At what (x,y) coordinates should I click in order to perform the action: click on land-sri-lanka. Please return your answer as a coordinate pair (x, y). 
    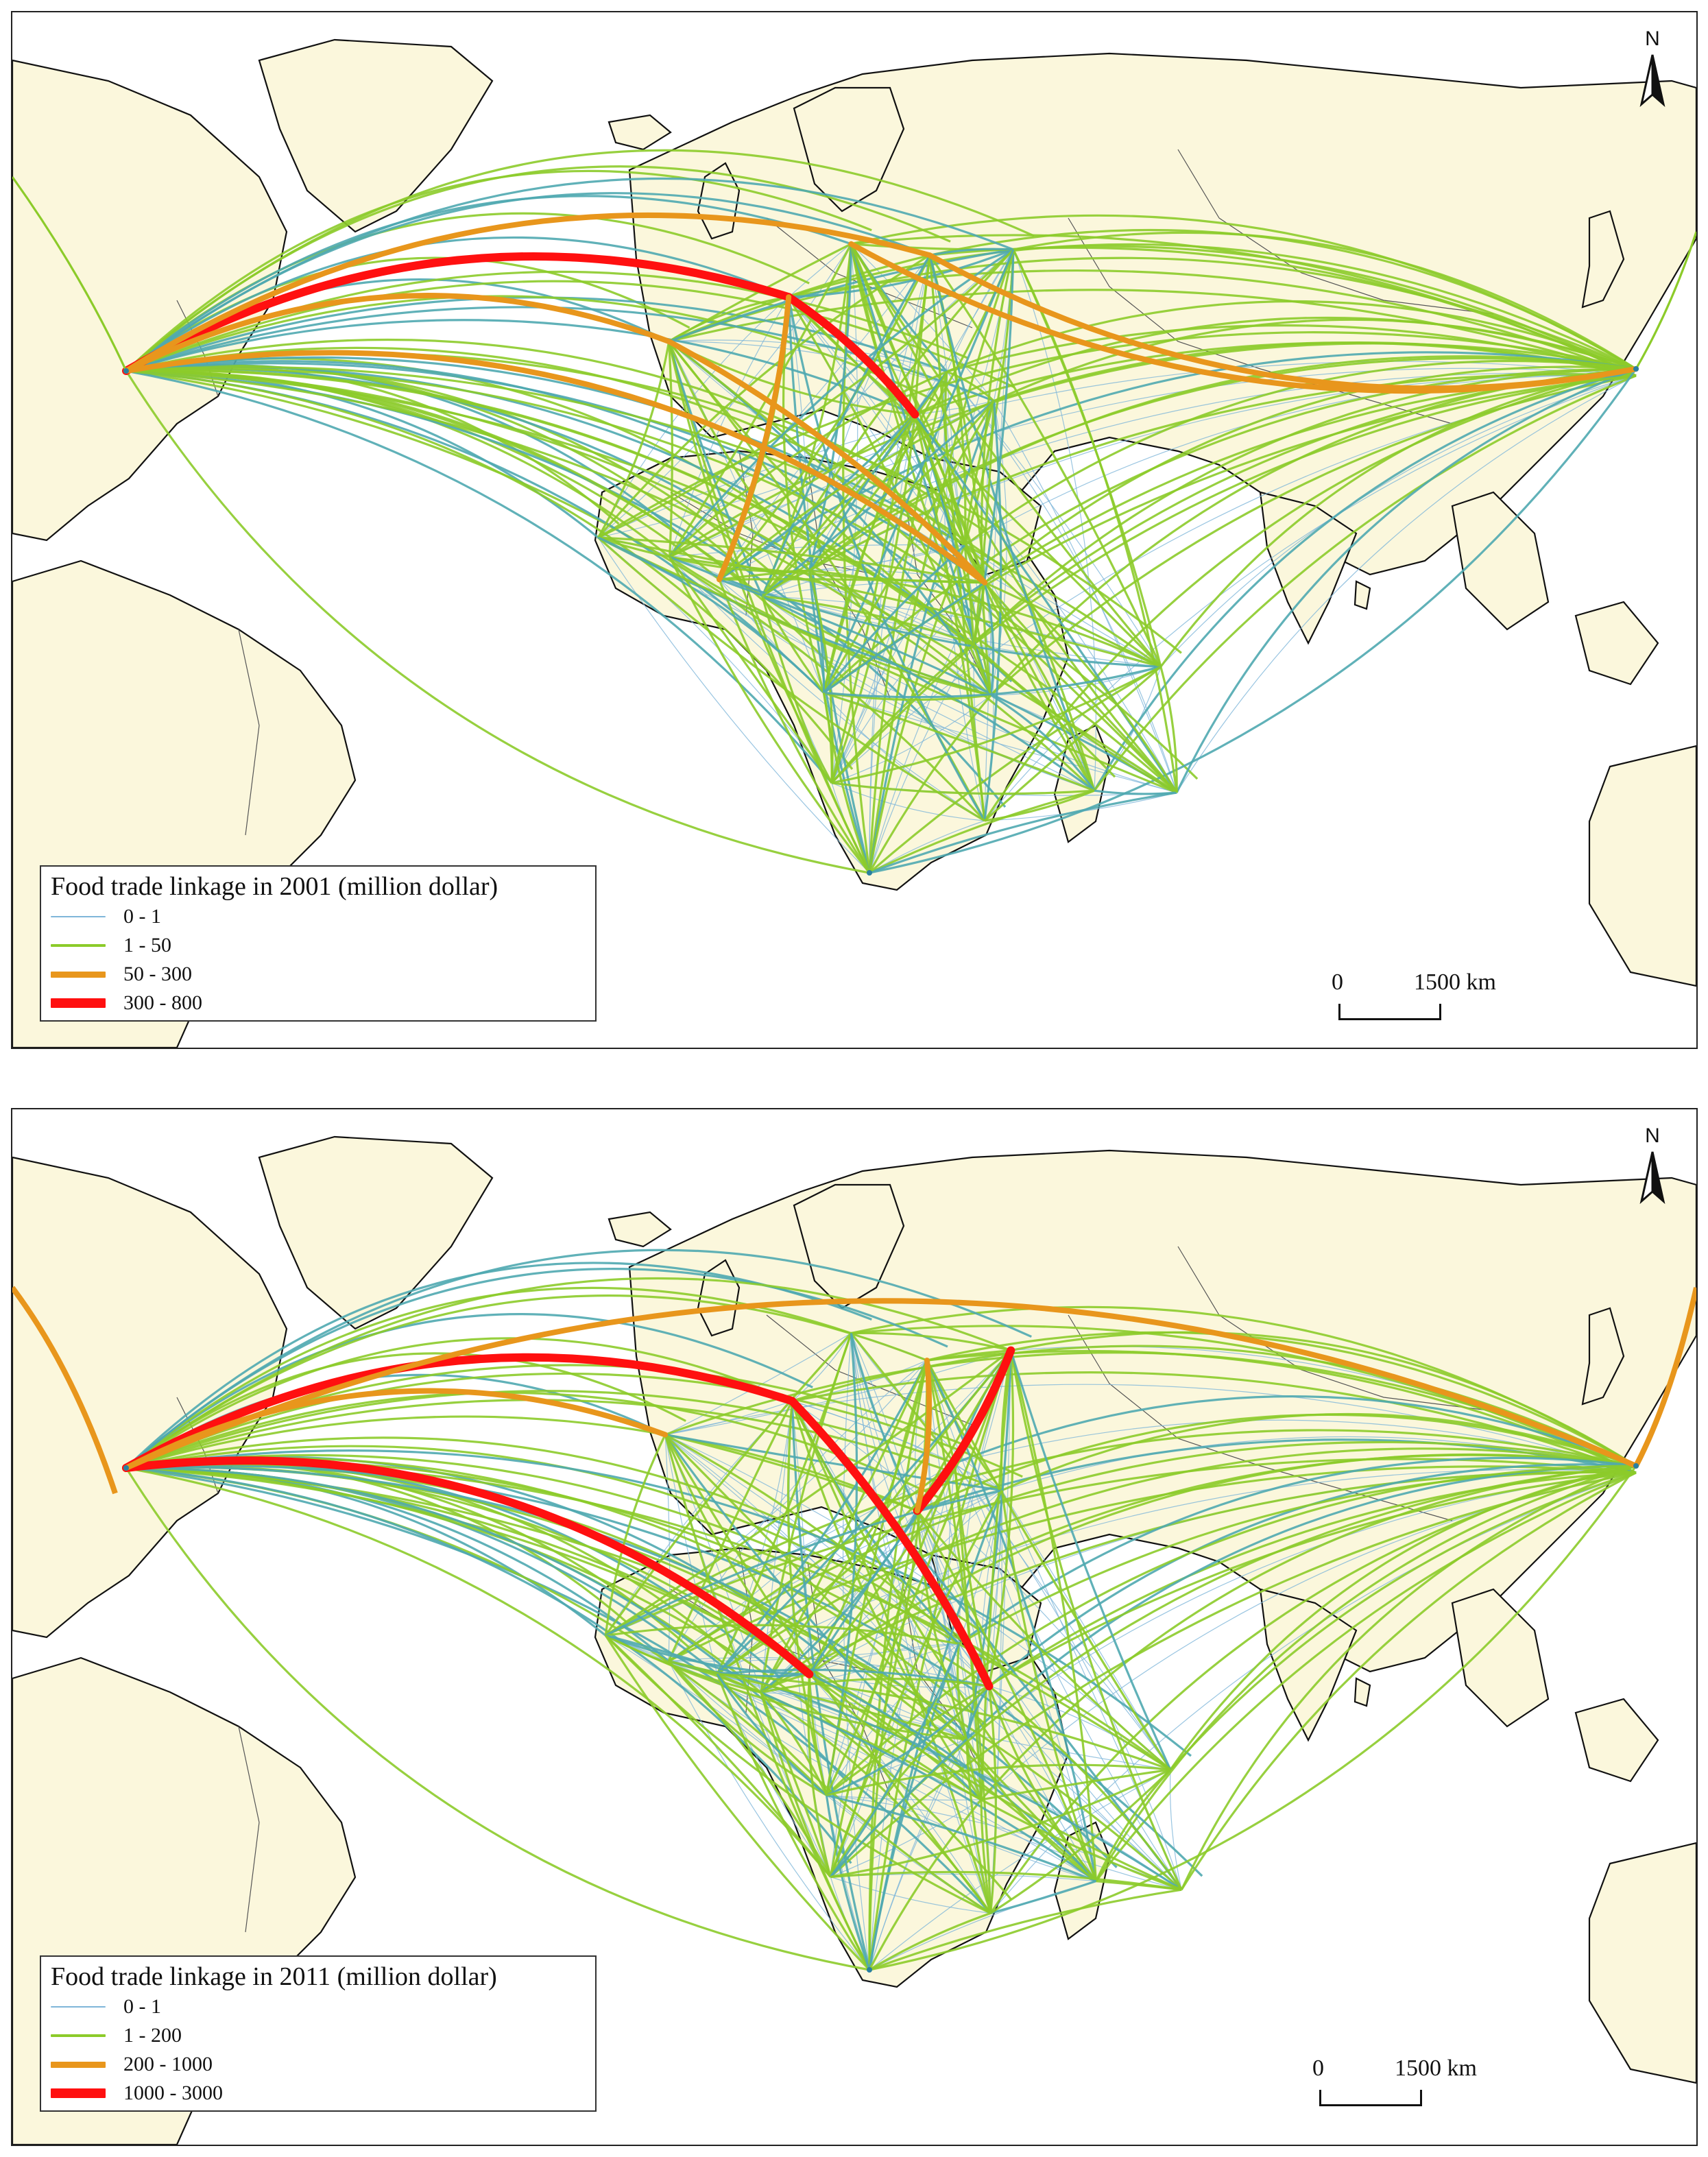
    Looking at the image, I should click on (1362, 595).